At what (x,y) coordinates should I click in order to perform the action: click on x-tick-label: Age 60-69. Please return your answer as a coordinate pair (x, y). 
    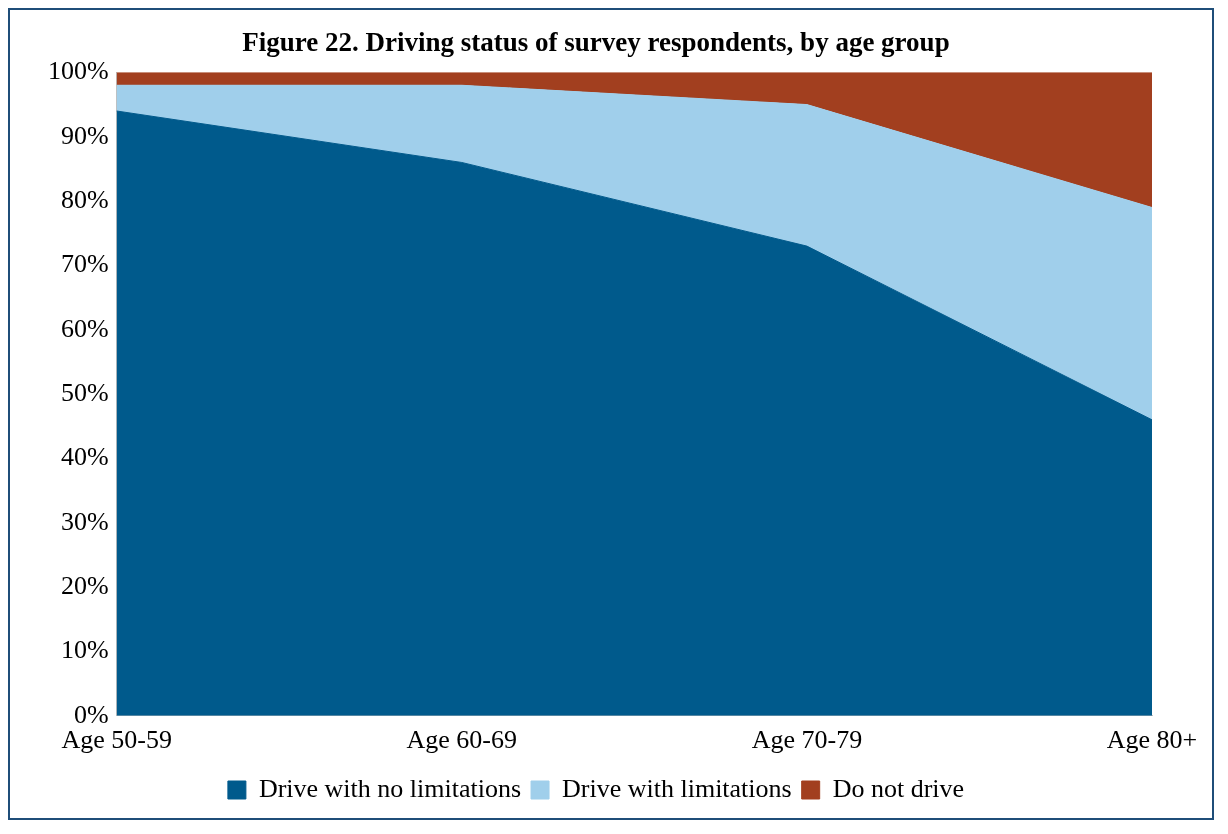
    Looking at the image, I should click on (462, 740).